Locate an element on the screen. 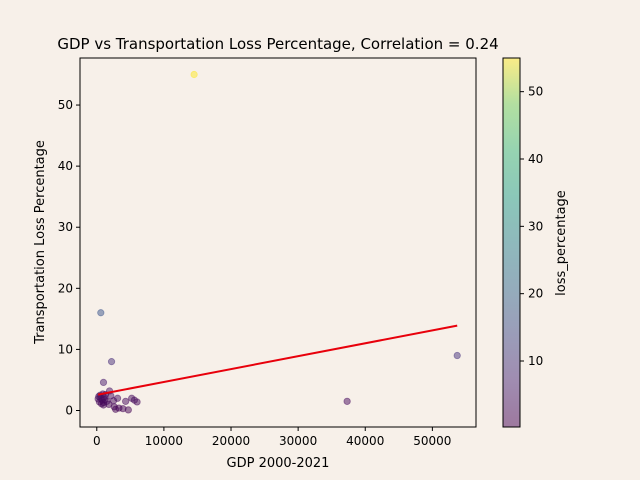  colorbar-tick-label: 50 is located at coordinates (535, 92).